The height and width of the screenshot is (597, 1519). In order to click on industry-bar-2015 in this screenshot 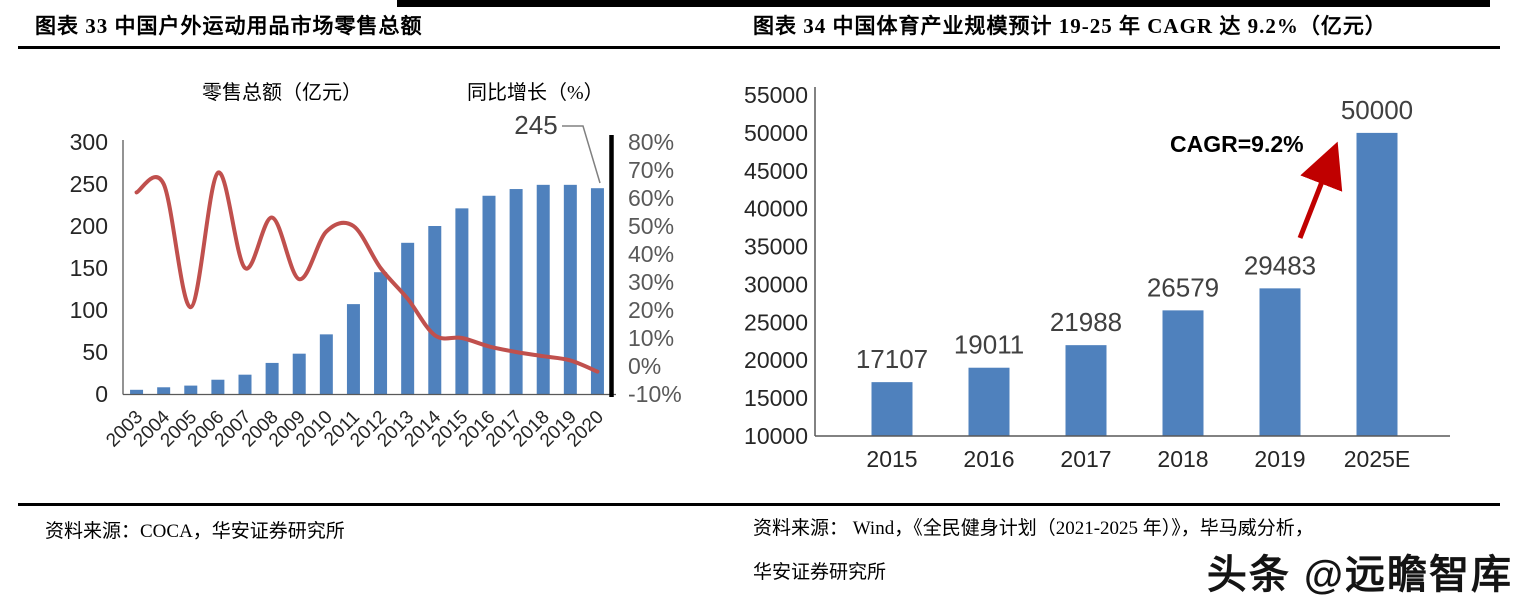, I will do `click(892, 409)`.